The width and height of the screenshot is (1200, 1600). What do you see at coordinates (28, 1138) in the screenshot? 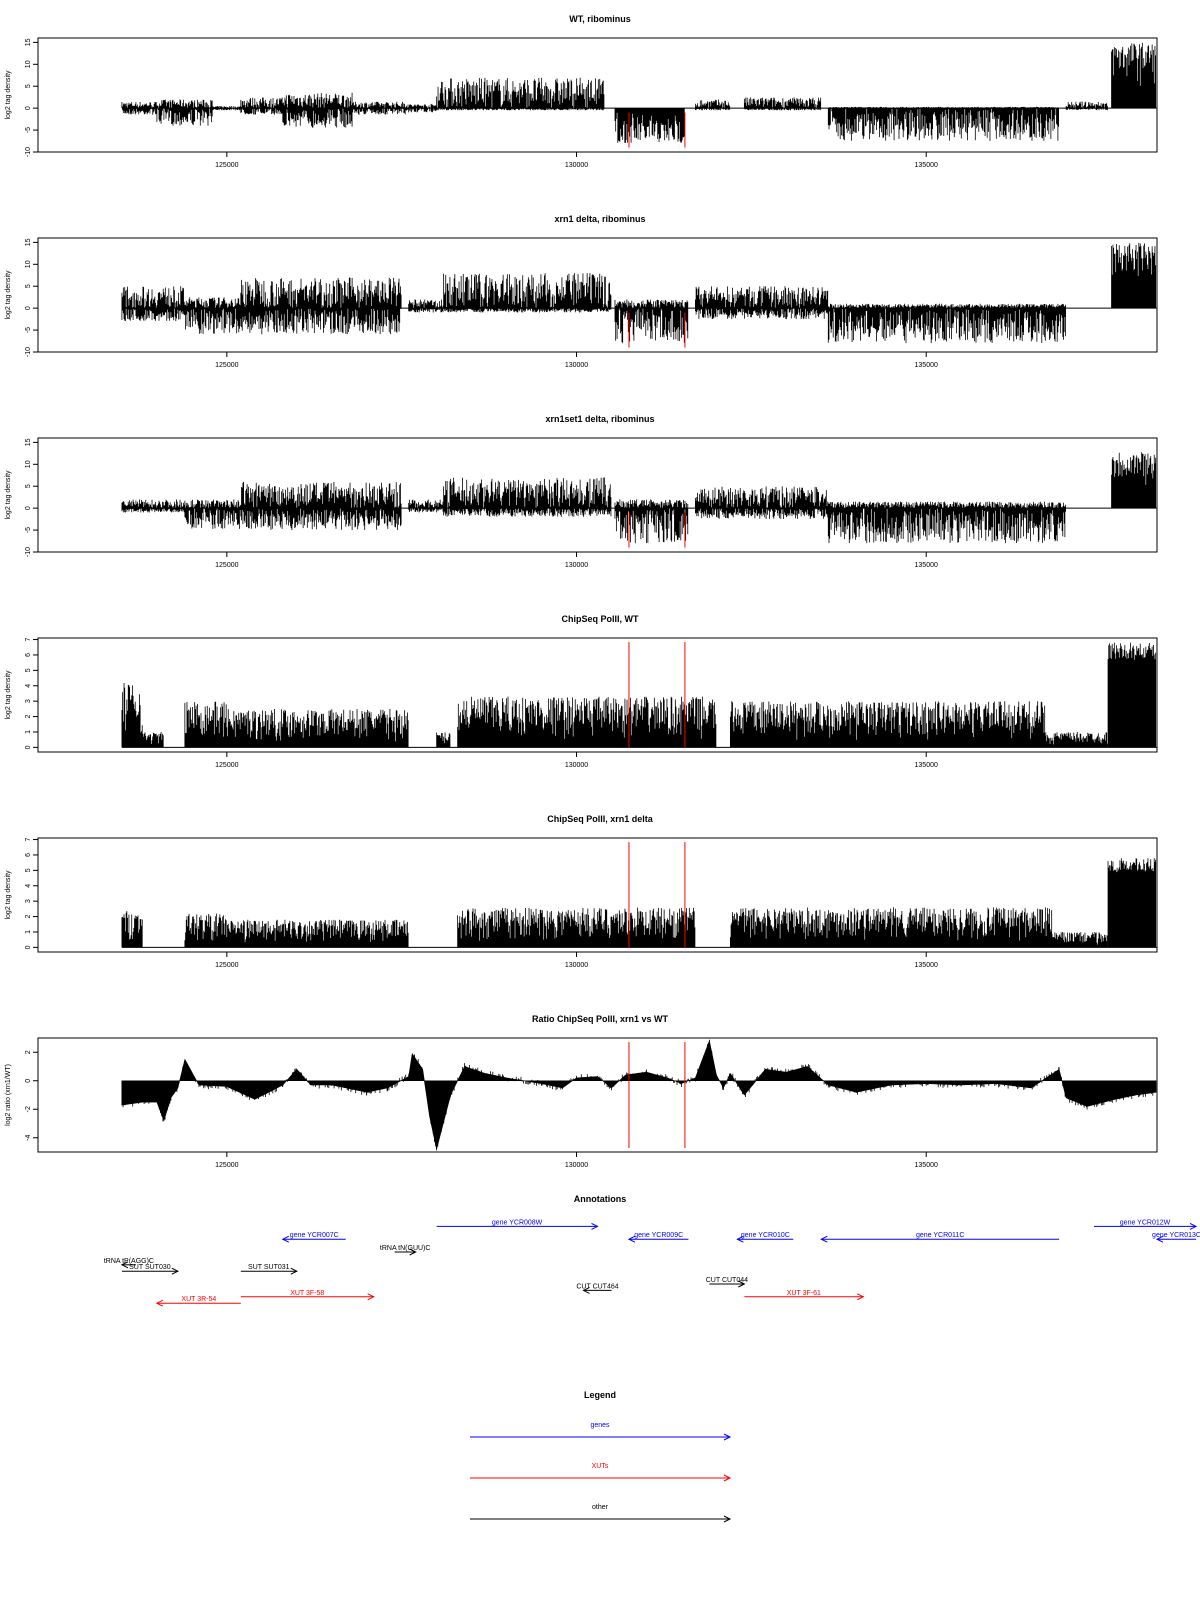
I see `y-tick-label: -4` at bounding box center [28, 1138].